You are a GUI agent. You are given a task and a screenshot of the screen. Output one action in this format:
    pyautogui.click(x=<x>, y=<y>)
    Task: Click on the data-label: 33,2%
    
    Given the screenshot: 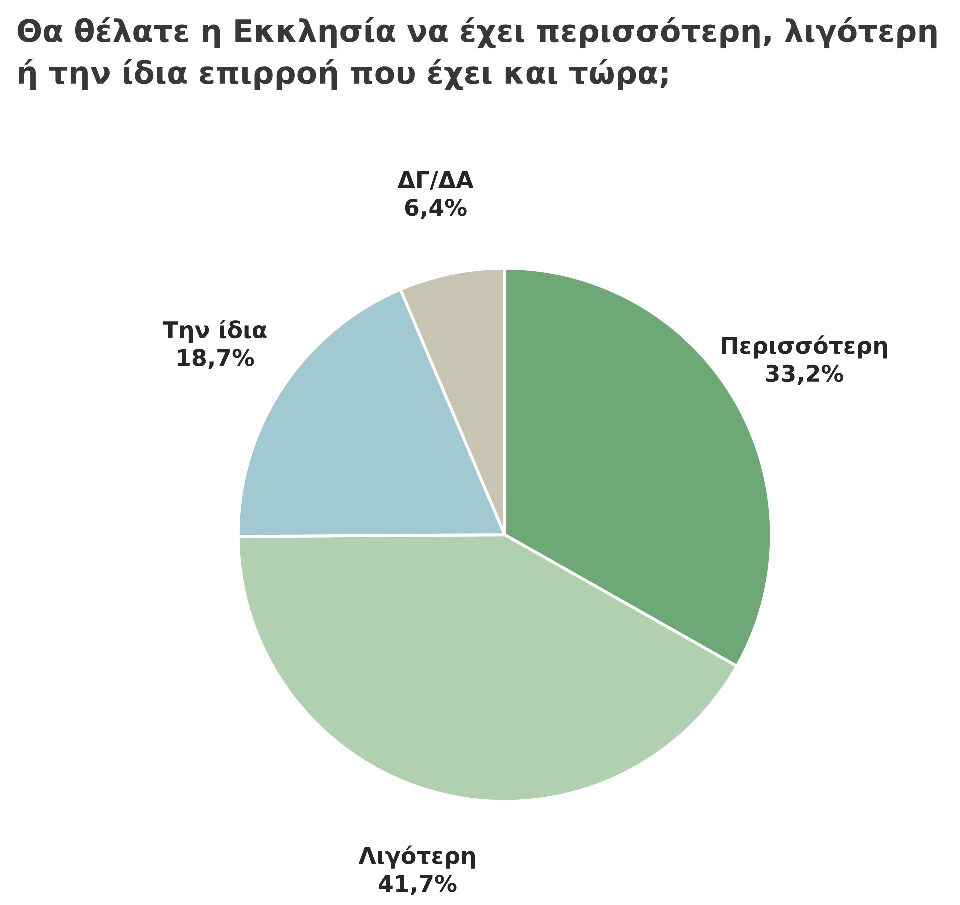 What is the action you would take?
    pyautogui.click(x=805, y=375)
    